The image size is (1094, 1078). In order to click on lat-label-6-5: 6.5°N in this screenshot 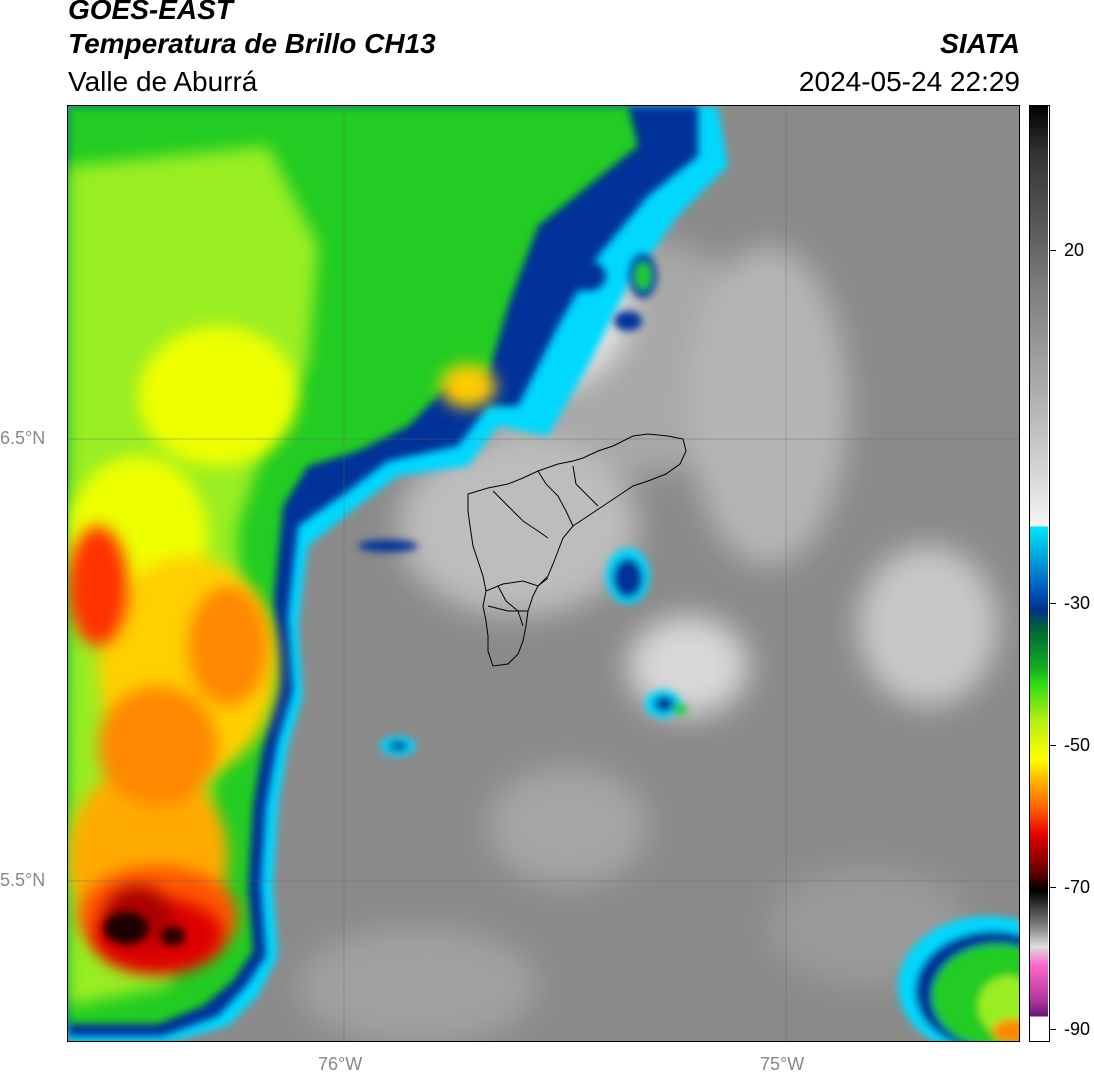, I will do `click(23, 438)`.